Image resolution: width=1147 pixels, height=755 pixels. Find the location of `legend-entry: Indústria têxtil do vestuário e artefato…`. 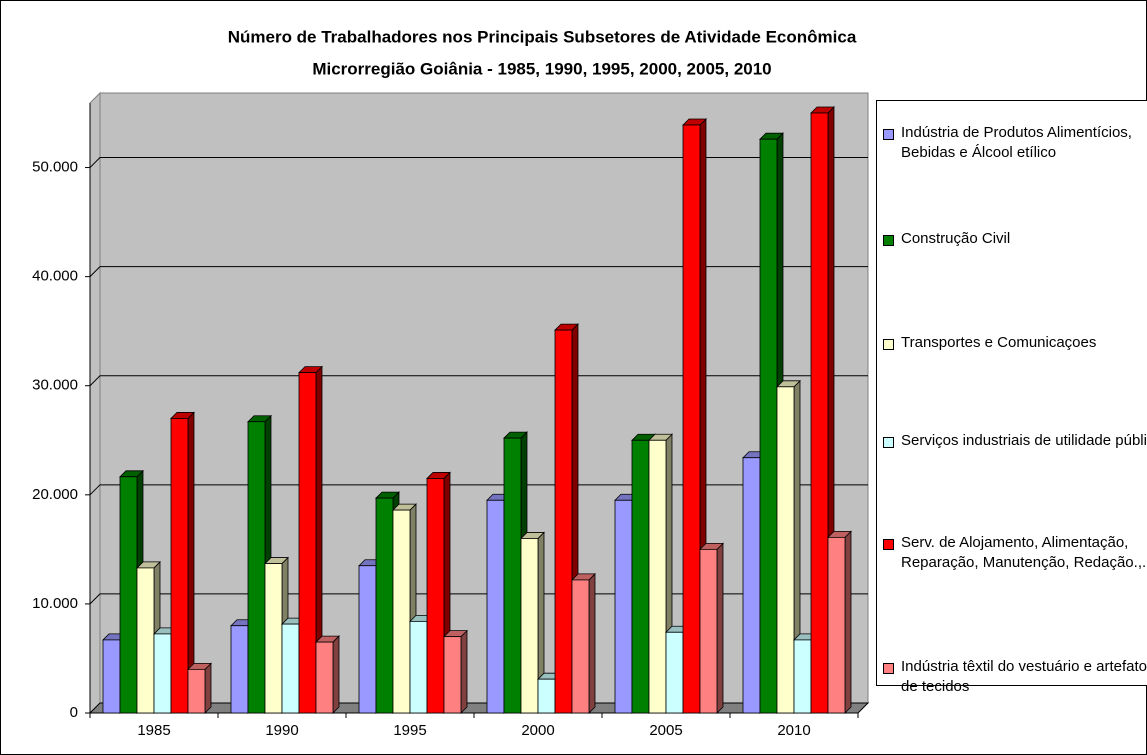

legend-entry: Indústria têxtil do vestuário e artefato… is located at coordinates (1015, 677).